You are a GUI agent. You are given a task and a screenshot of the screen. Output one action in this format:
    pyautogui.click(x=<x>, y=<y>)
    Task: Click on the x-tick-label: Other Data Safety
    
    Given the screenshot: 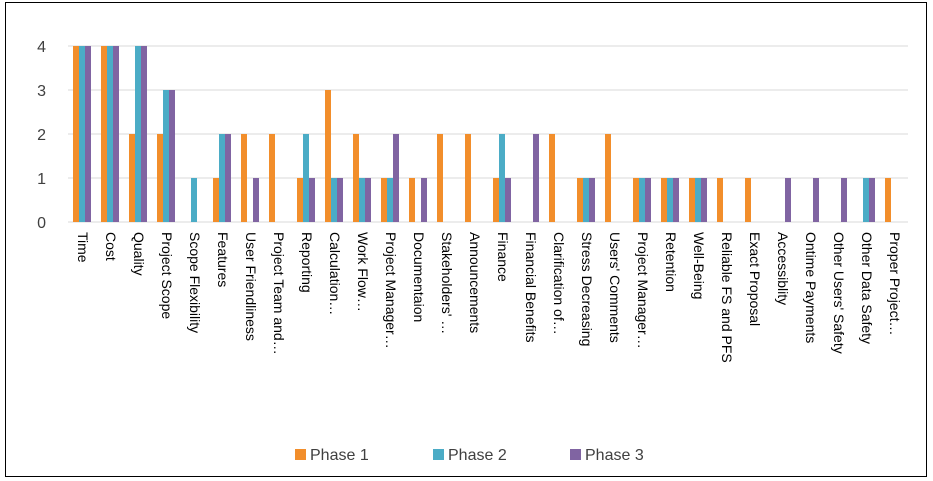 What is the action you would take?
    pyautogui.click(x=867, y=288)
    